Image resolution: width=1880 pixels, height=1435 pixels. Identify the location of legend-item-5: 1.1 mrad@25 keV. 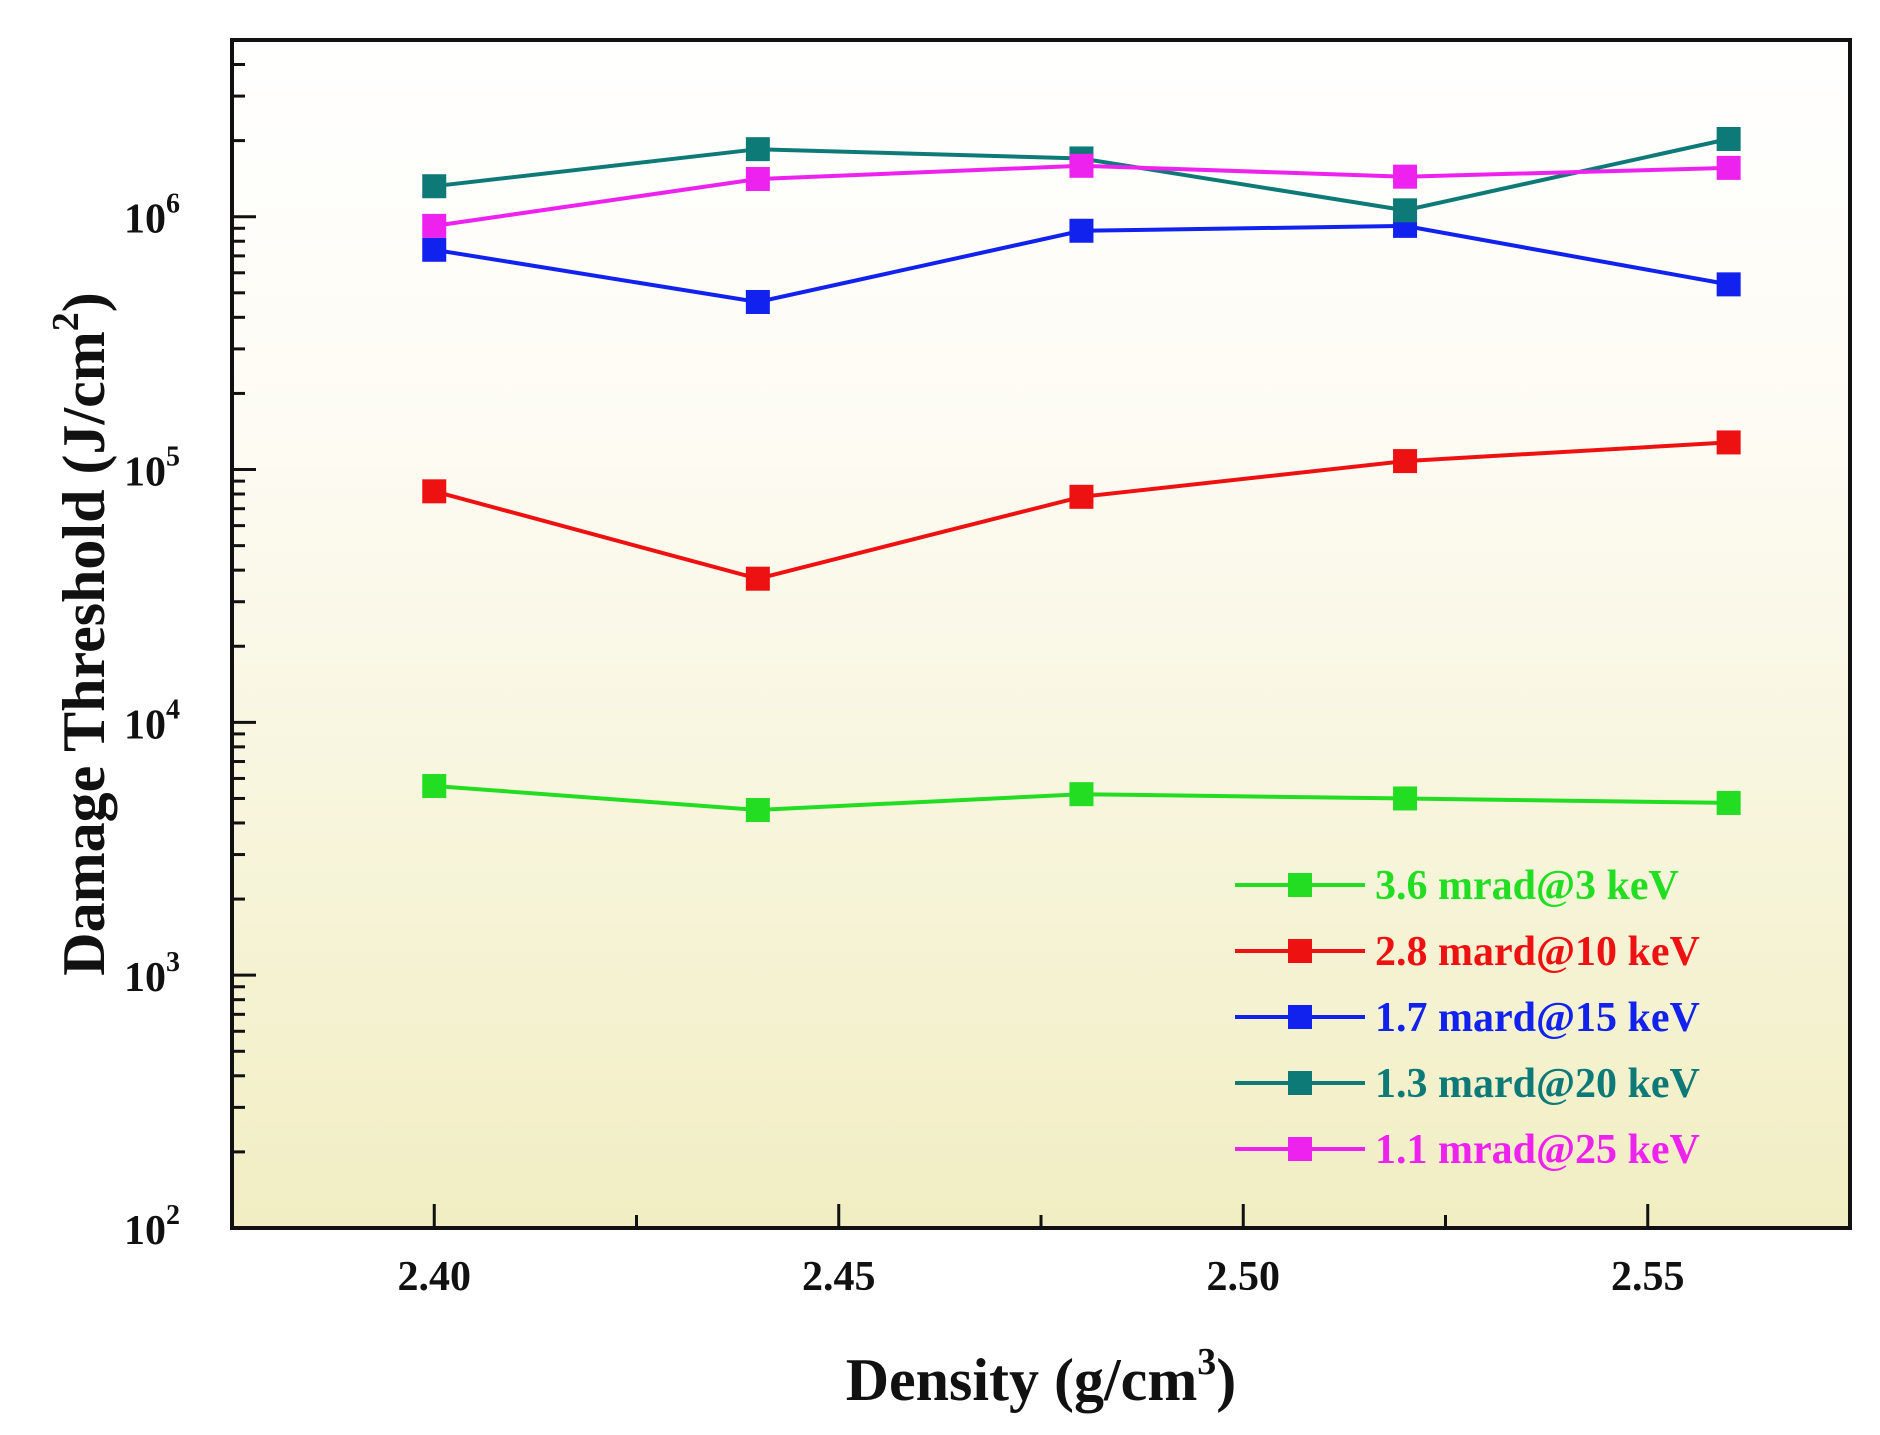
(1467, 1150).